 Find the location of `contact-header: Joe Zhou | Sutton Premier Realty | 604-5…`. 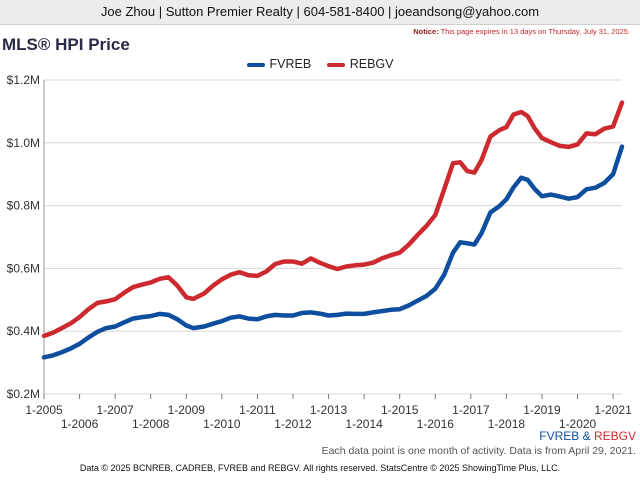

contact-header: Joe Zhou | Sutton Premier Realty | 604-5… is located at coordinates (320, 12).